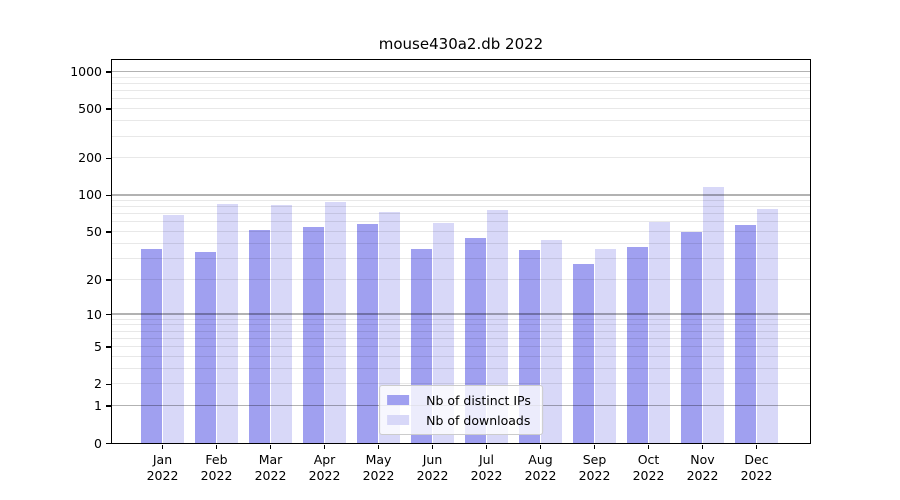 The image size is (900, 500). I want to click on bar-jan-distinct-ips, so click(151, 345).